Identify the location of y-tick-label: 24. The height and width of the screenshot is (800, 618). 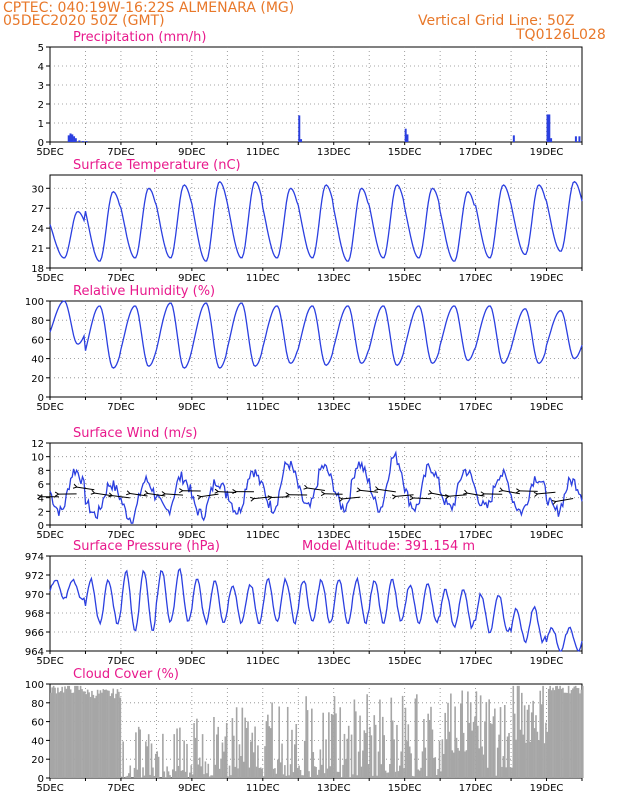
(37, 229).